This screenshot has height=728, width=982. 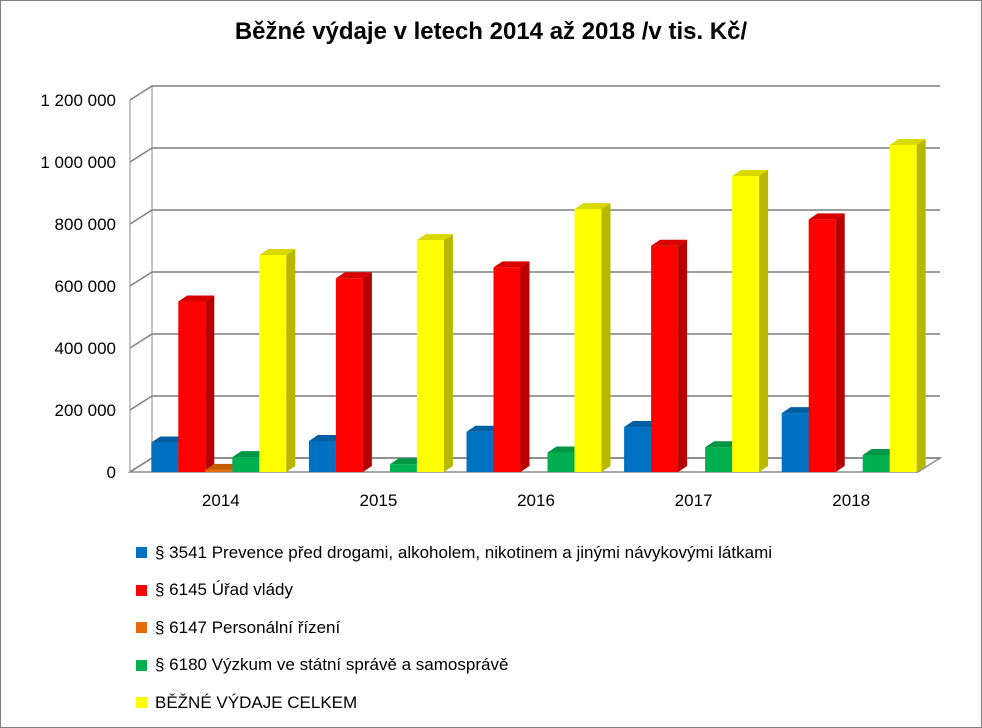 I want to click on y-tick-label: 400 000, so click(x=85, y=348).